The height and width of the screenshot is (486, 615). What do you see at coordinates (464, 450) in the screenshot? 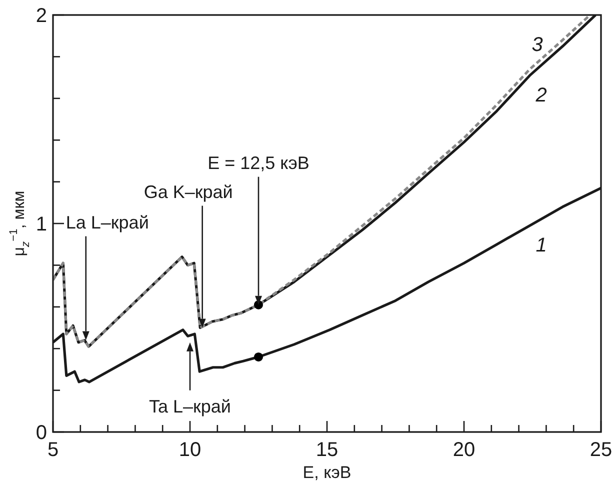
I see `x-tick-label: 20` at bounding box center [464, 450].